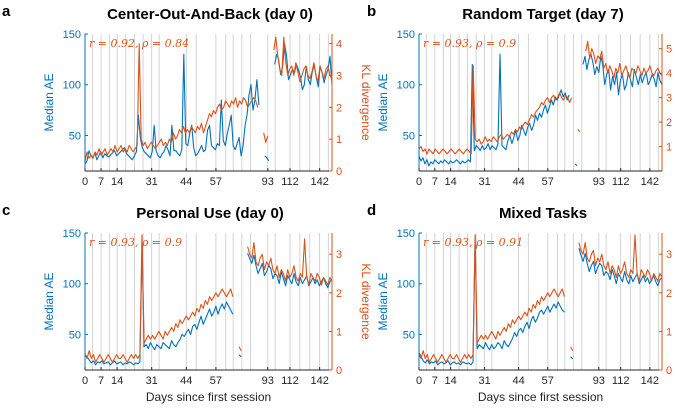 The height and width of the screenshot is (408, 685). What do you see at coordinates (371, 210) in the screenshot?
I see `panel-label: d` at bounding box center [371, 210].